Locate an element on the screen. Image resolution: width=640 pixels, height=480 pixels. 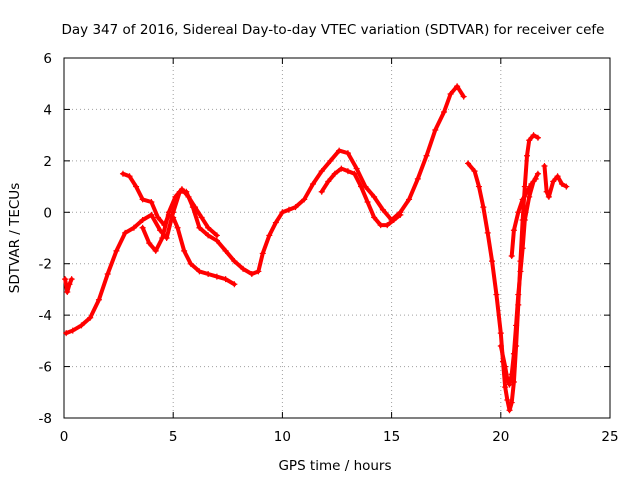
x-axis-label: GPS time / hours is located at coordinates (334, 466).